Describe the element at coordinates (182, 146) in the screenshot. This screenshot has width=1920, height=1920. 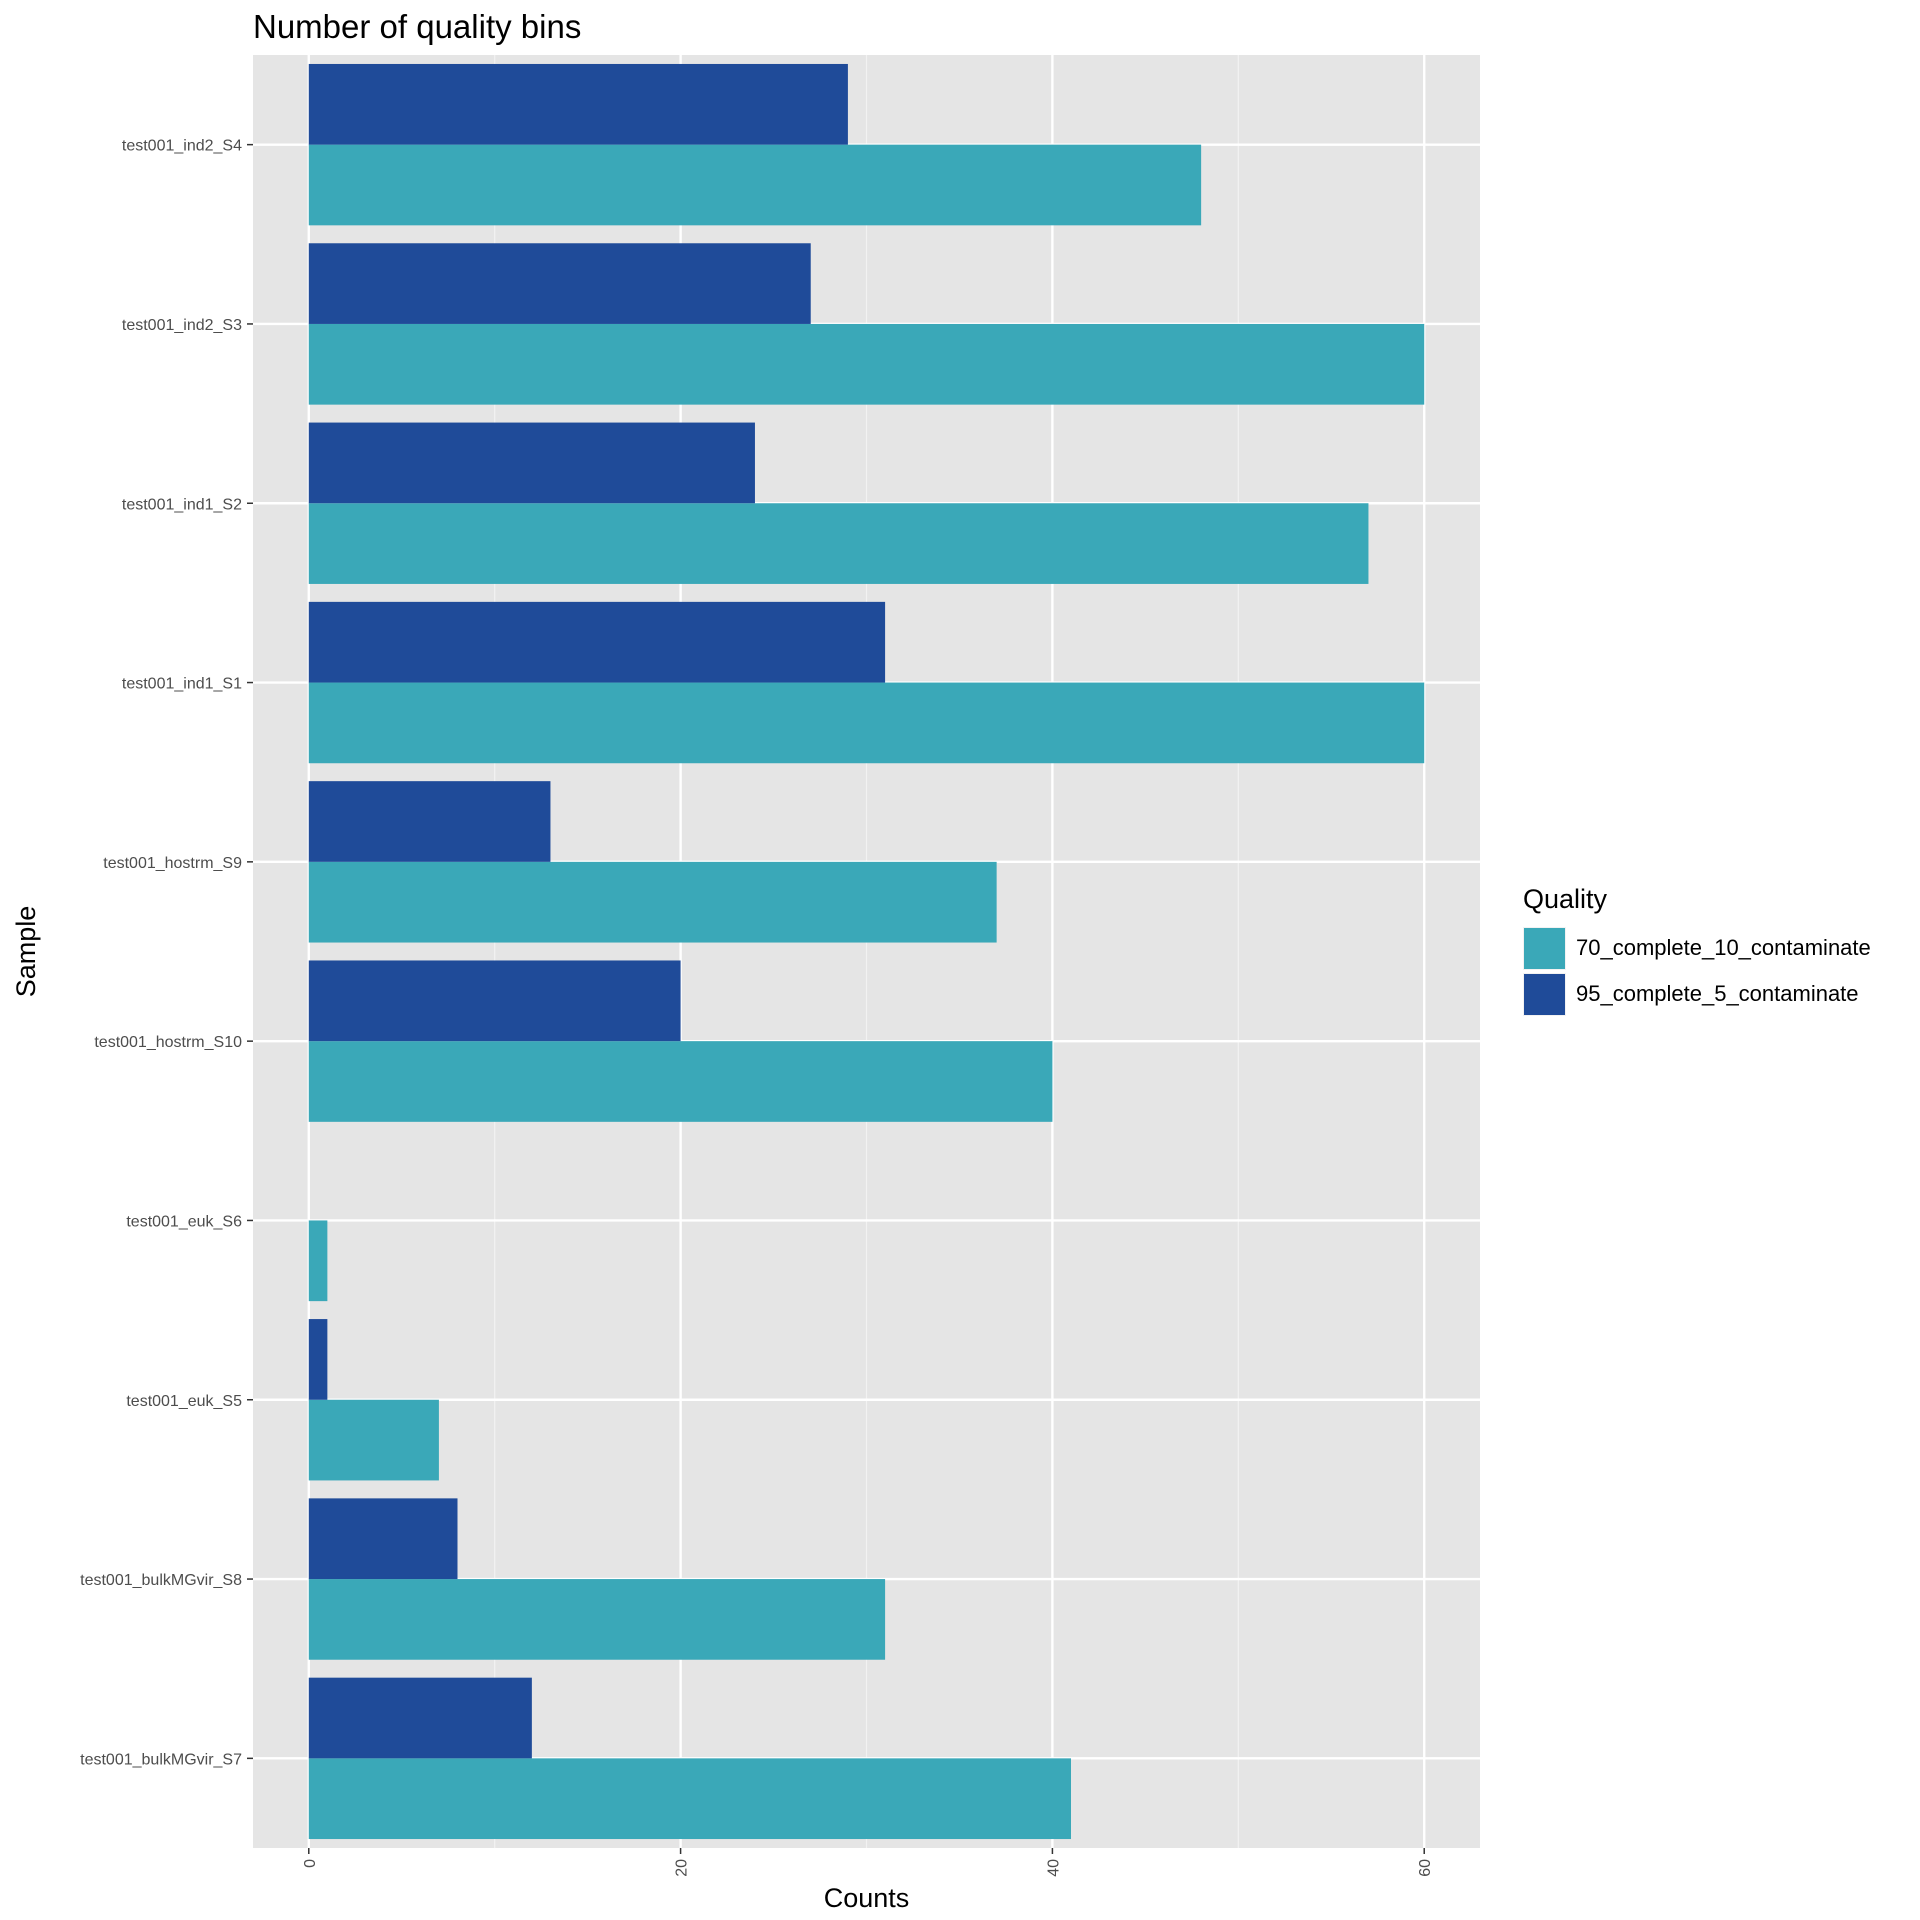
I see `y-tick-label: test001_ind2_S4` at that location.